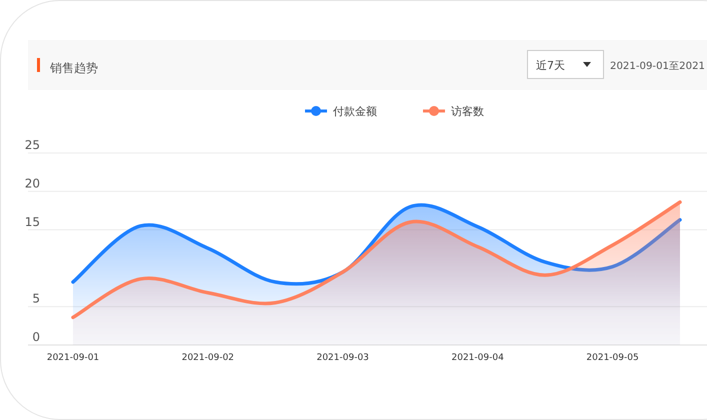 Image resolution: width=707 pixels, height=420 pixels. Describe the element at coordinates (32, 145) in the screenshot. I see `y-tick-label: 25` at that location.